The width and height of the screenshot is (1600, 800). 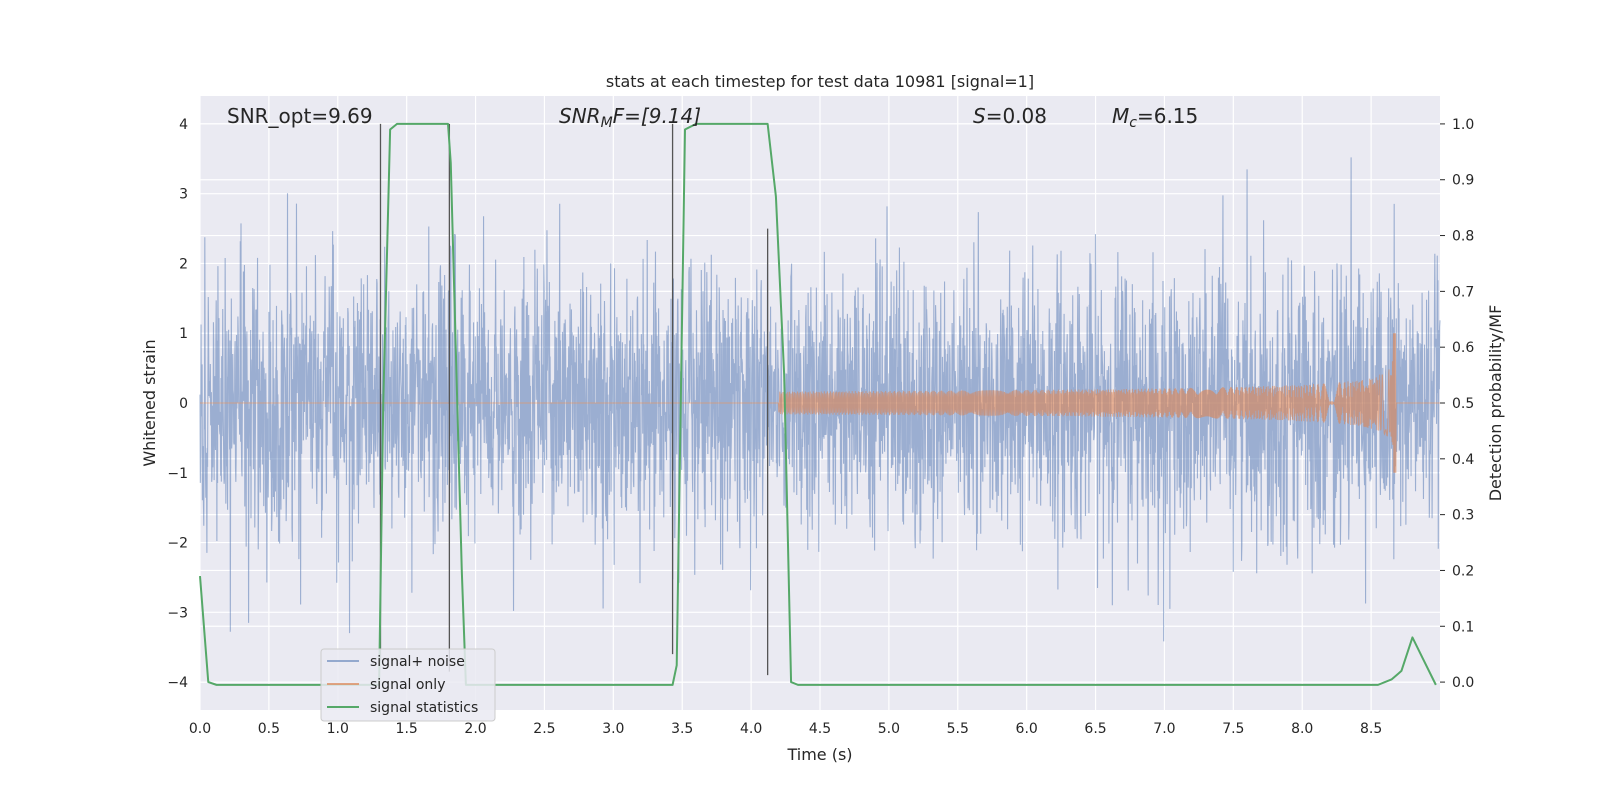 What do you see at coordinates (183, 334) in the screenshot?
I see `y-tick-label: 1` at bounding box center [183, 334].